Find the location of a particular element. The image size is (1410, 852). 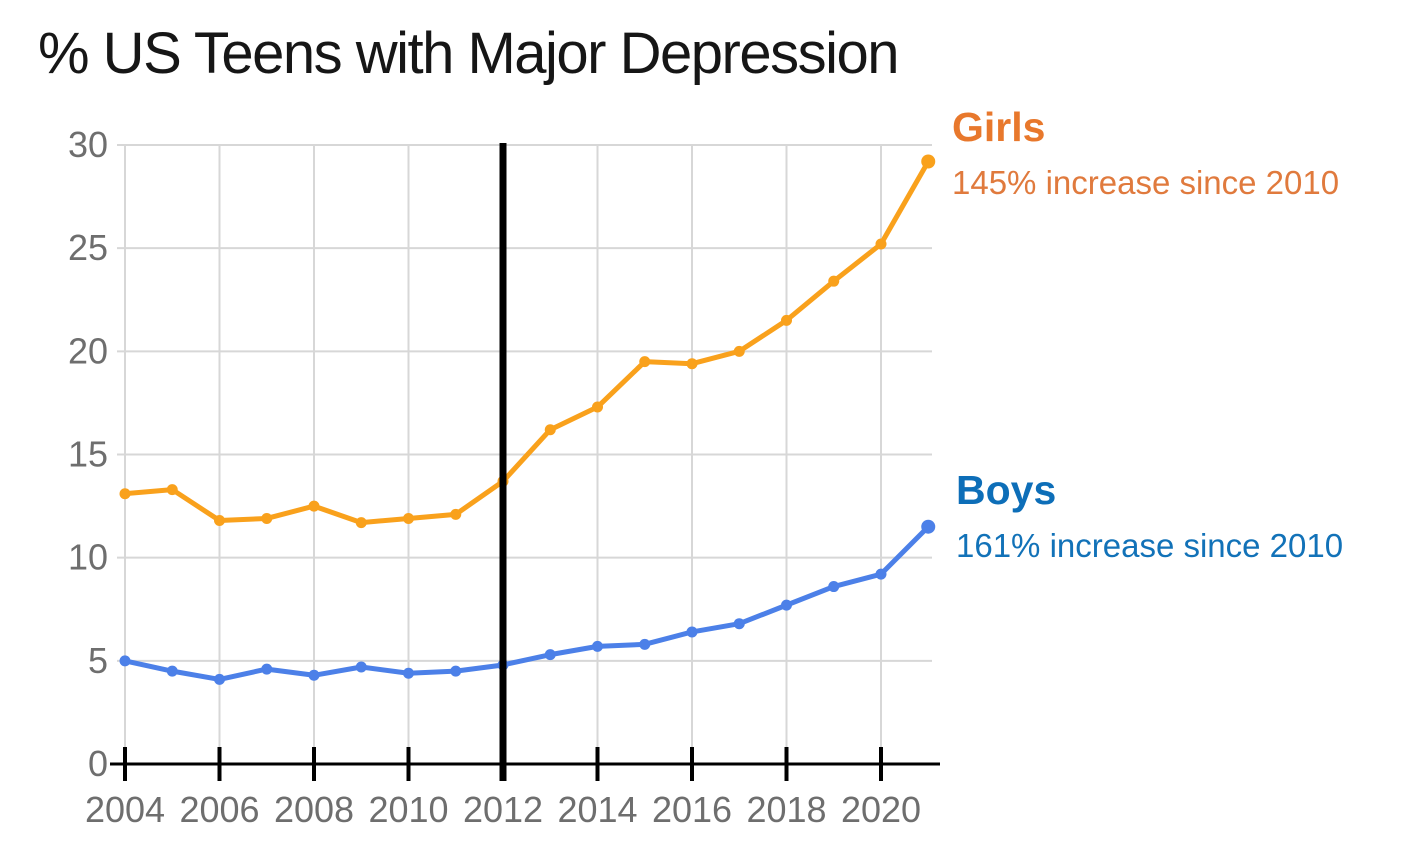

x-tick-label: 2014 is located at coordinates (597, 809).